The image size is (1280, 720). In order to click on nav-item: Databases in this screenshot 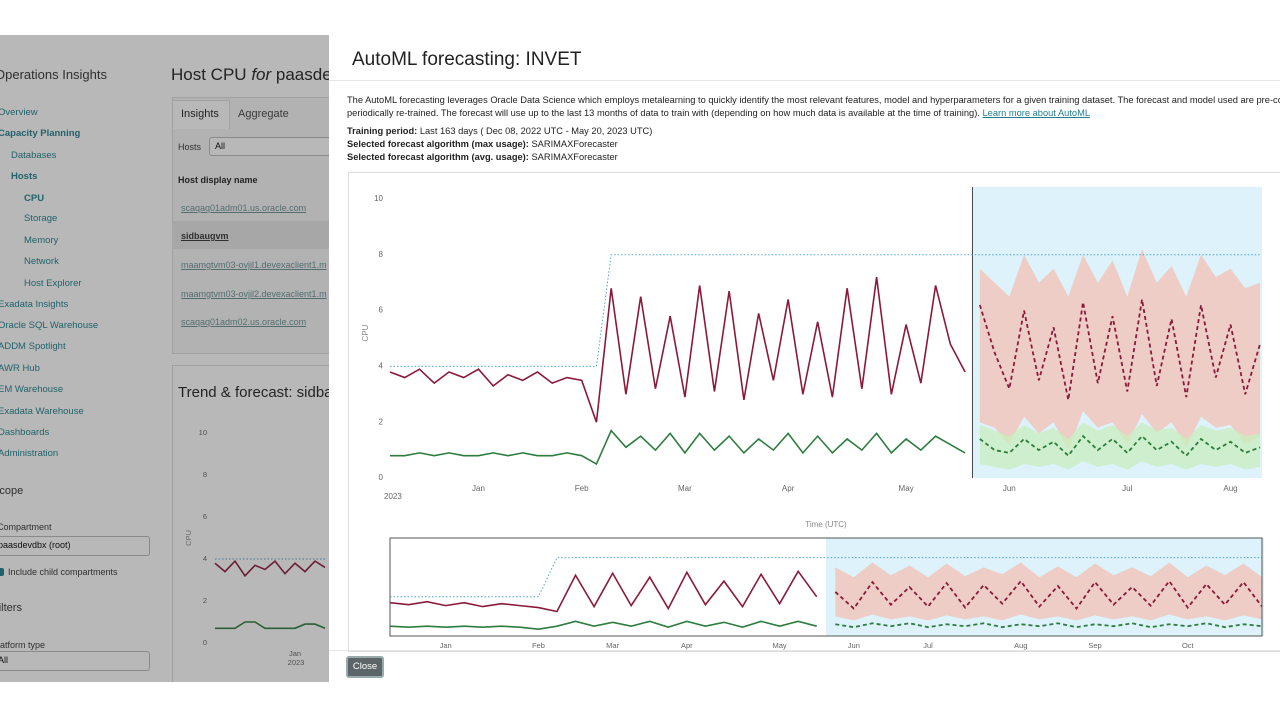, I will do `click(34, 155)`.